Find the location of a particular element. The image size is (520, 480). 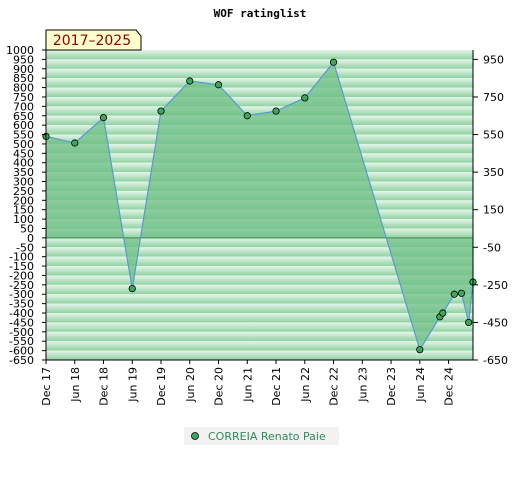

x-tick-label: Jun 19 is located at coordinates (132, 385).